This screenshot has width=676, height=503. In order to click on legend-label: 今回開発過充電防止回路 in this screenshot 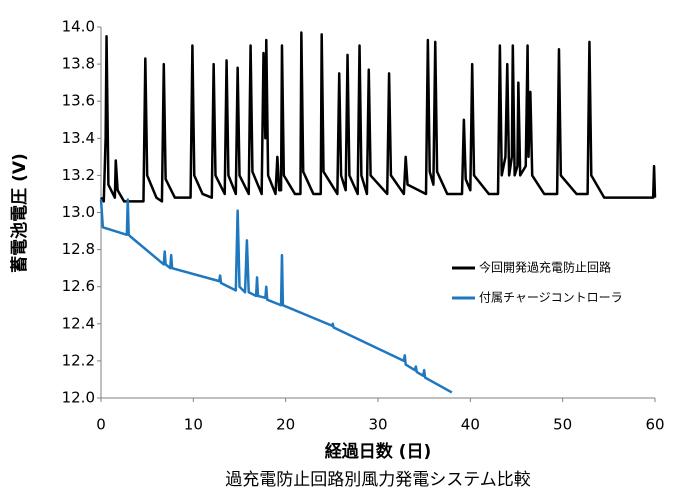, I will do `click(545, 267)`.